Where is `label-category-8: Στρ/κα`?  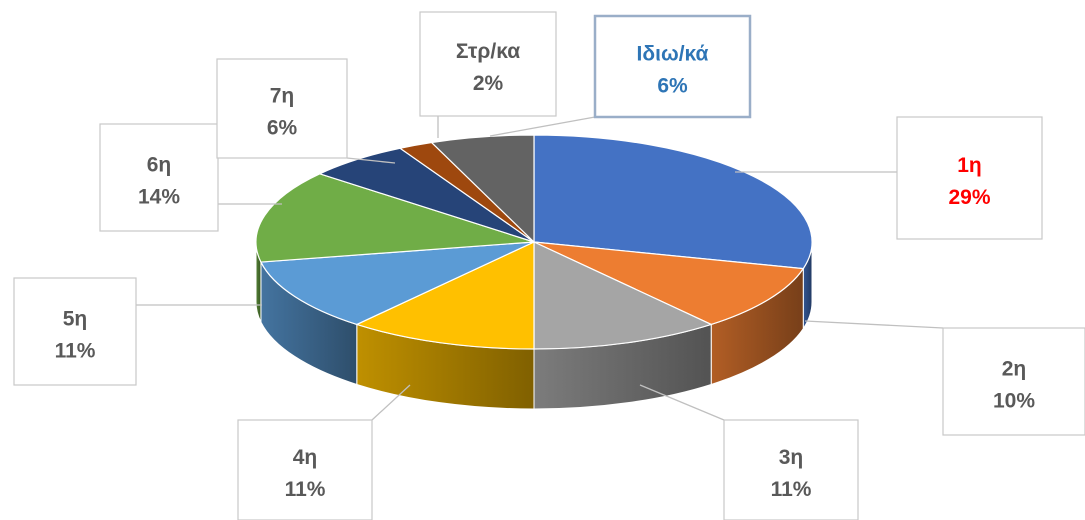 label-category-8: Στρ/κα is located at coordinates (488, 51).